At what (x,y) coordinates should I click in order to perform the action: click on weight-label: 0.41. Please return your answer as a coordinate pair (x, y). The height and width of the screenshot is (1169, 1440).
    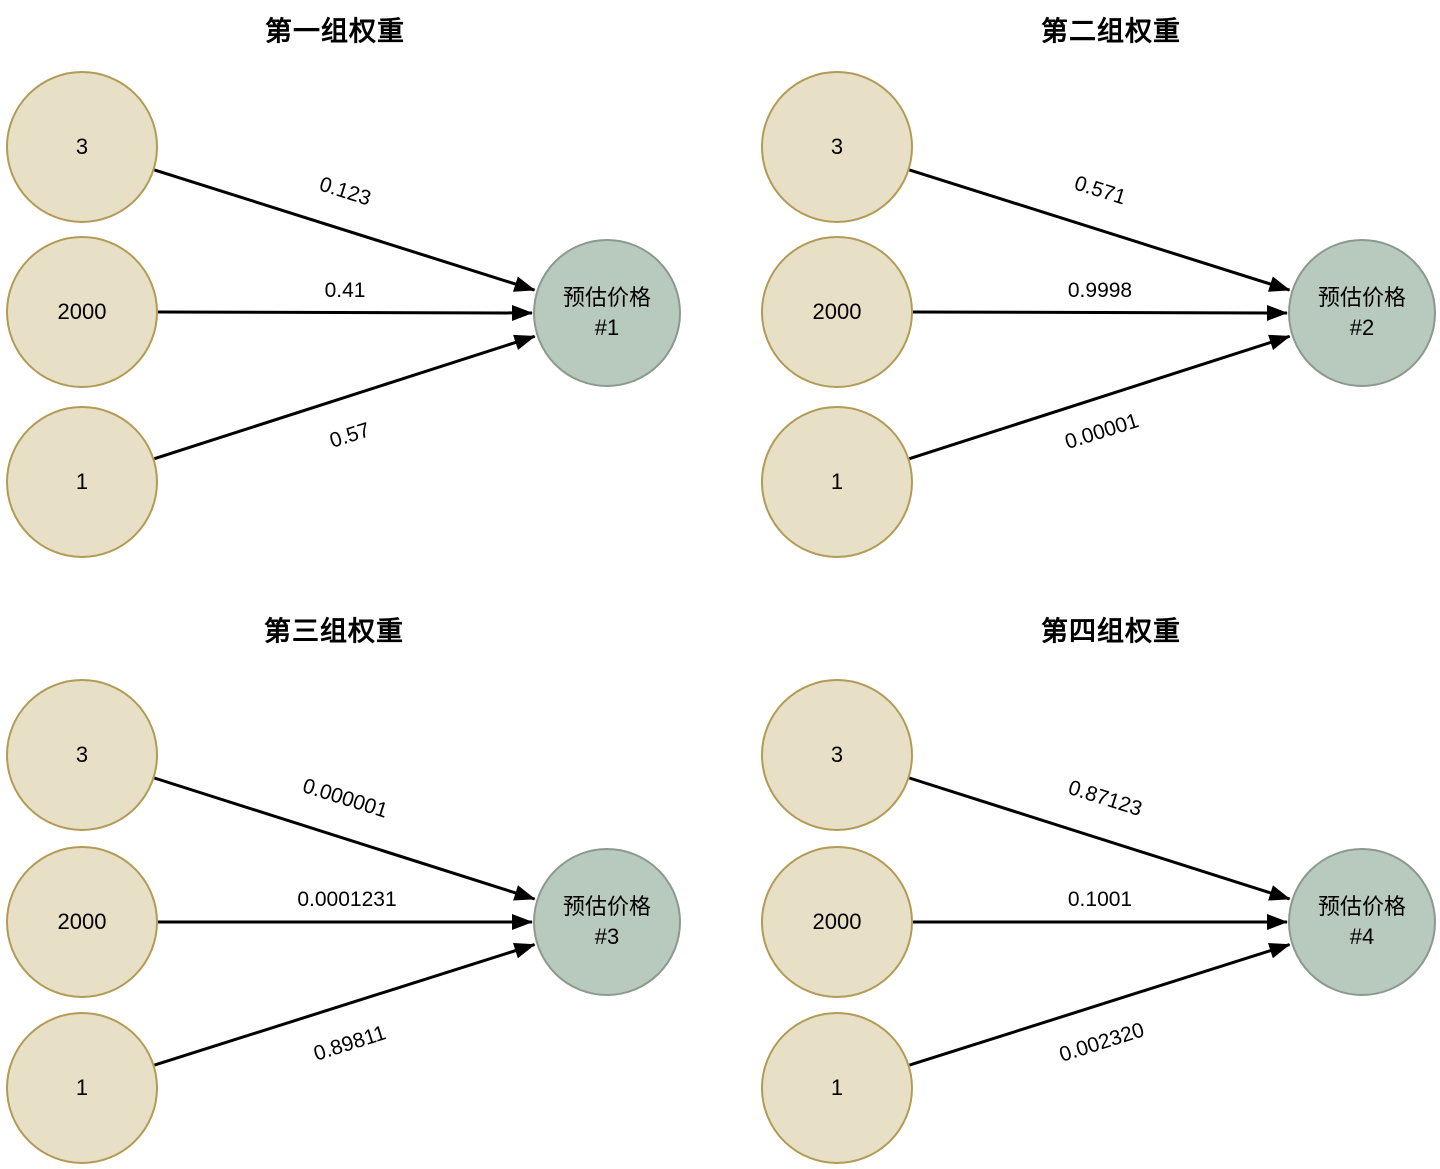
    Looking at the image, I should click on (345, 290).